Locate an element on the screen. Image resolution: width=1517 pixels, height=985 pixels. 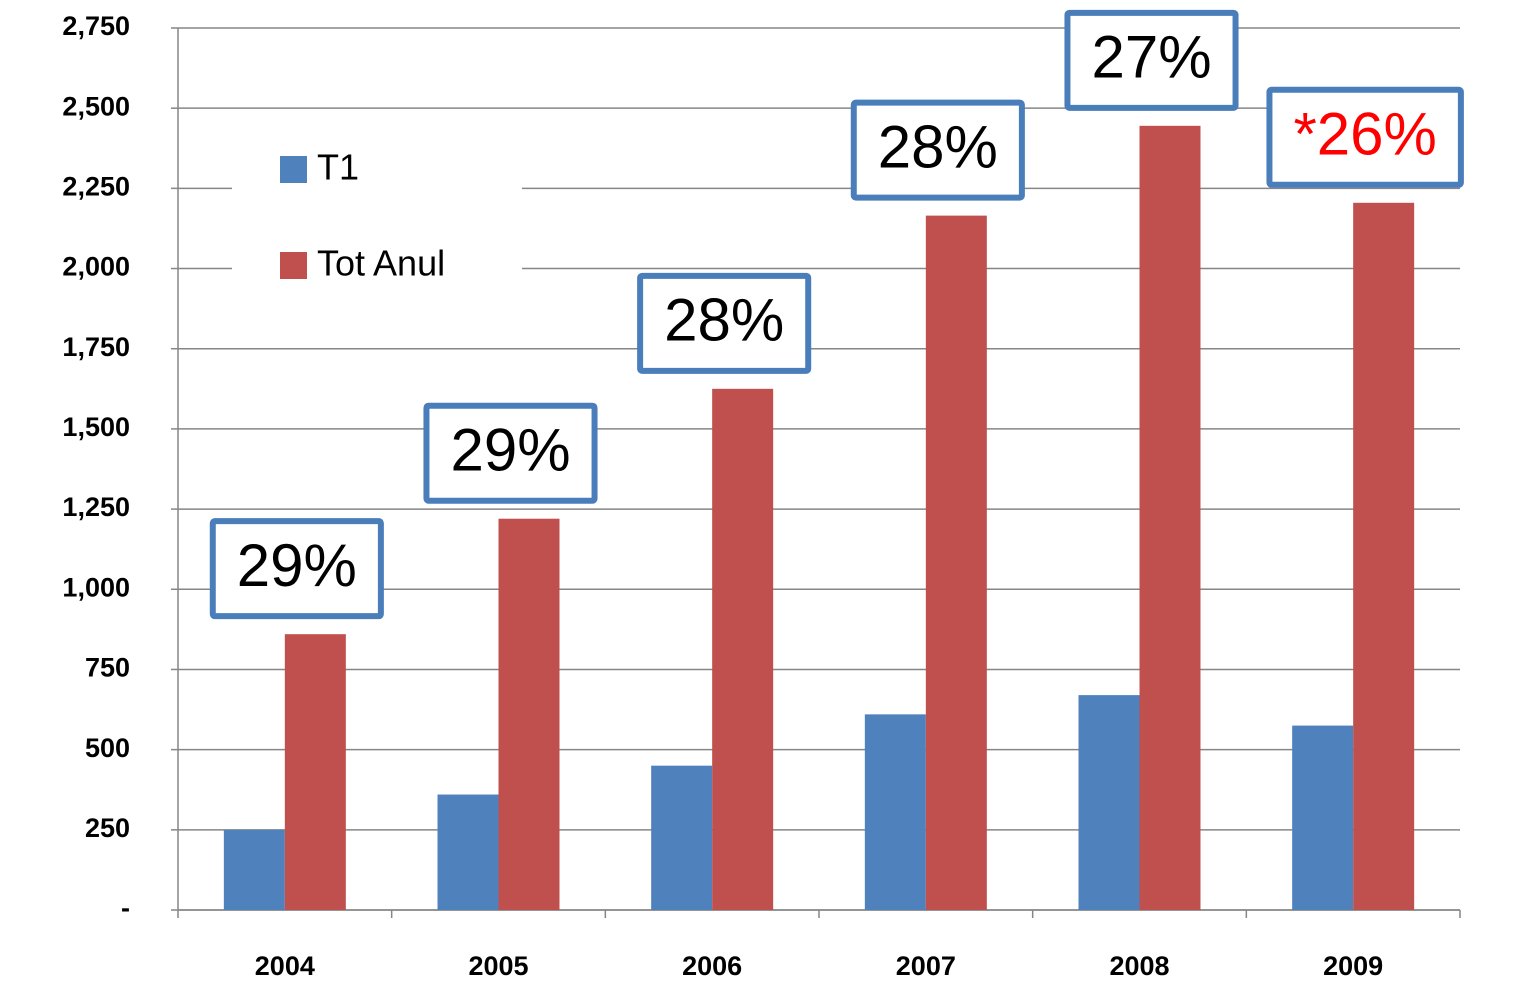
x-tick-label: 2008 is located at coordinates (1139, 966).